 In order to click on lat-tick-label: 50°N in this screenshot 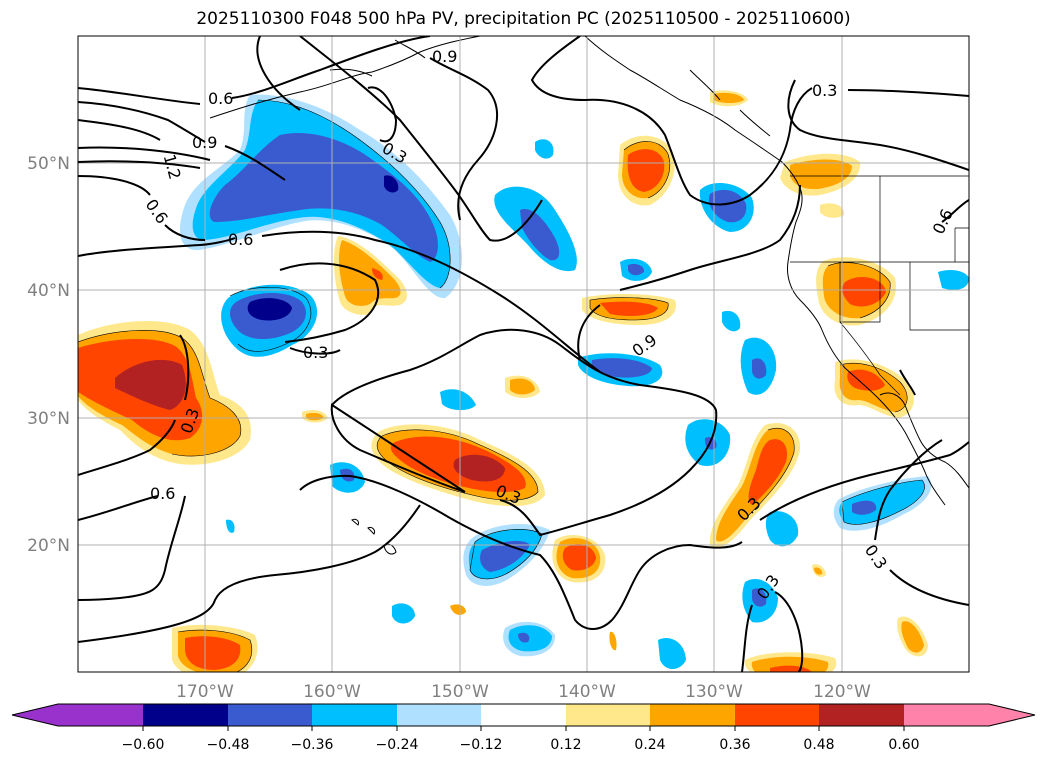, I will do `click(48, 164)`.